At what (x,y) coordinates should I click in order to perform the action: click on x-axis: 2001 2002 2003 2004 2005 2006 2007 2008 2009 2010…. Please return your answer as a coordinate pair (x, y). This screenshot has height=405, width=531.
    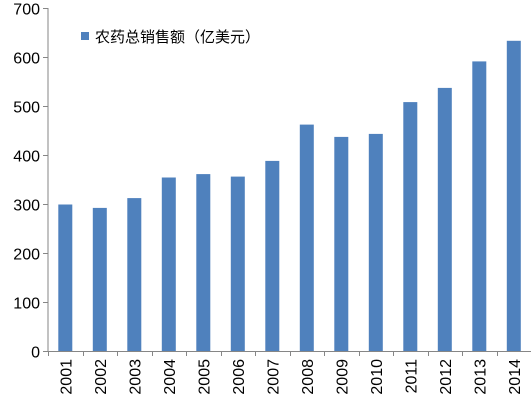
    Looking at the image, I should click on (289, 373).